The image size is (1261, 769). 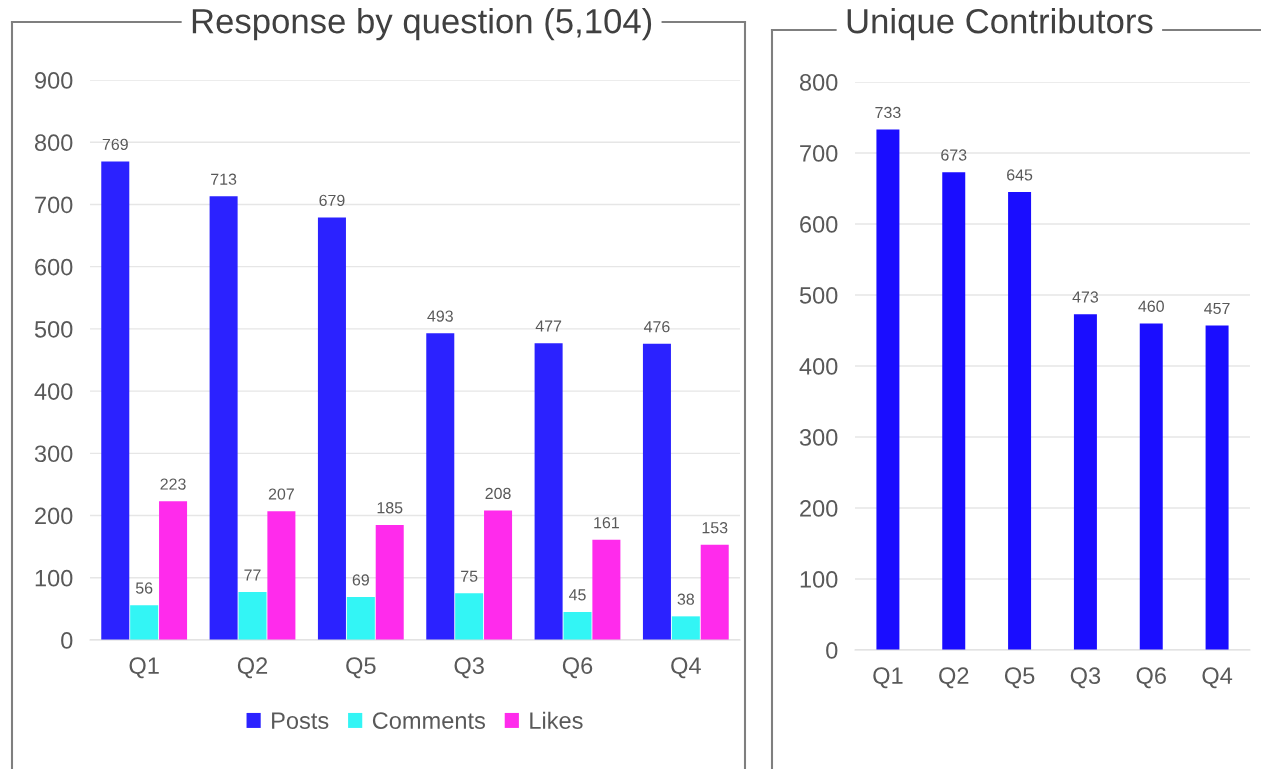 What do you see at coordinates (173, 484) in the screenshot?
I see `data-label: 223` at bounding box center [173, 484].